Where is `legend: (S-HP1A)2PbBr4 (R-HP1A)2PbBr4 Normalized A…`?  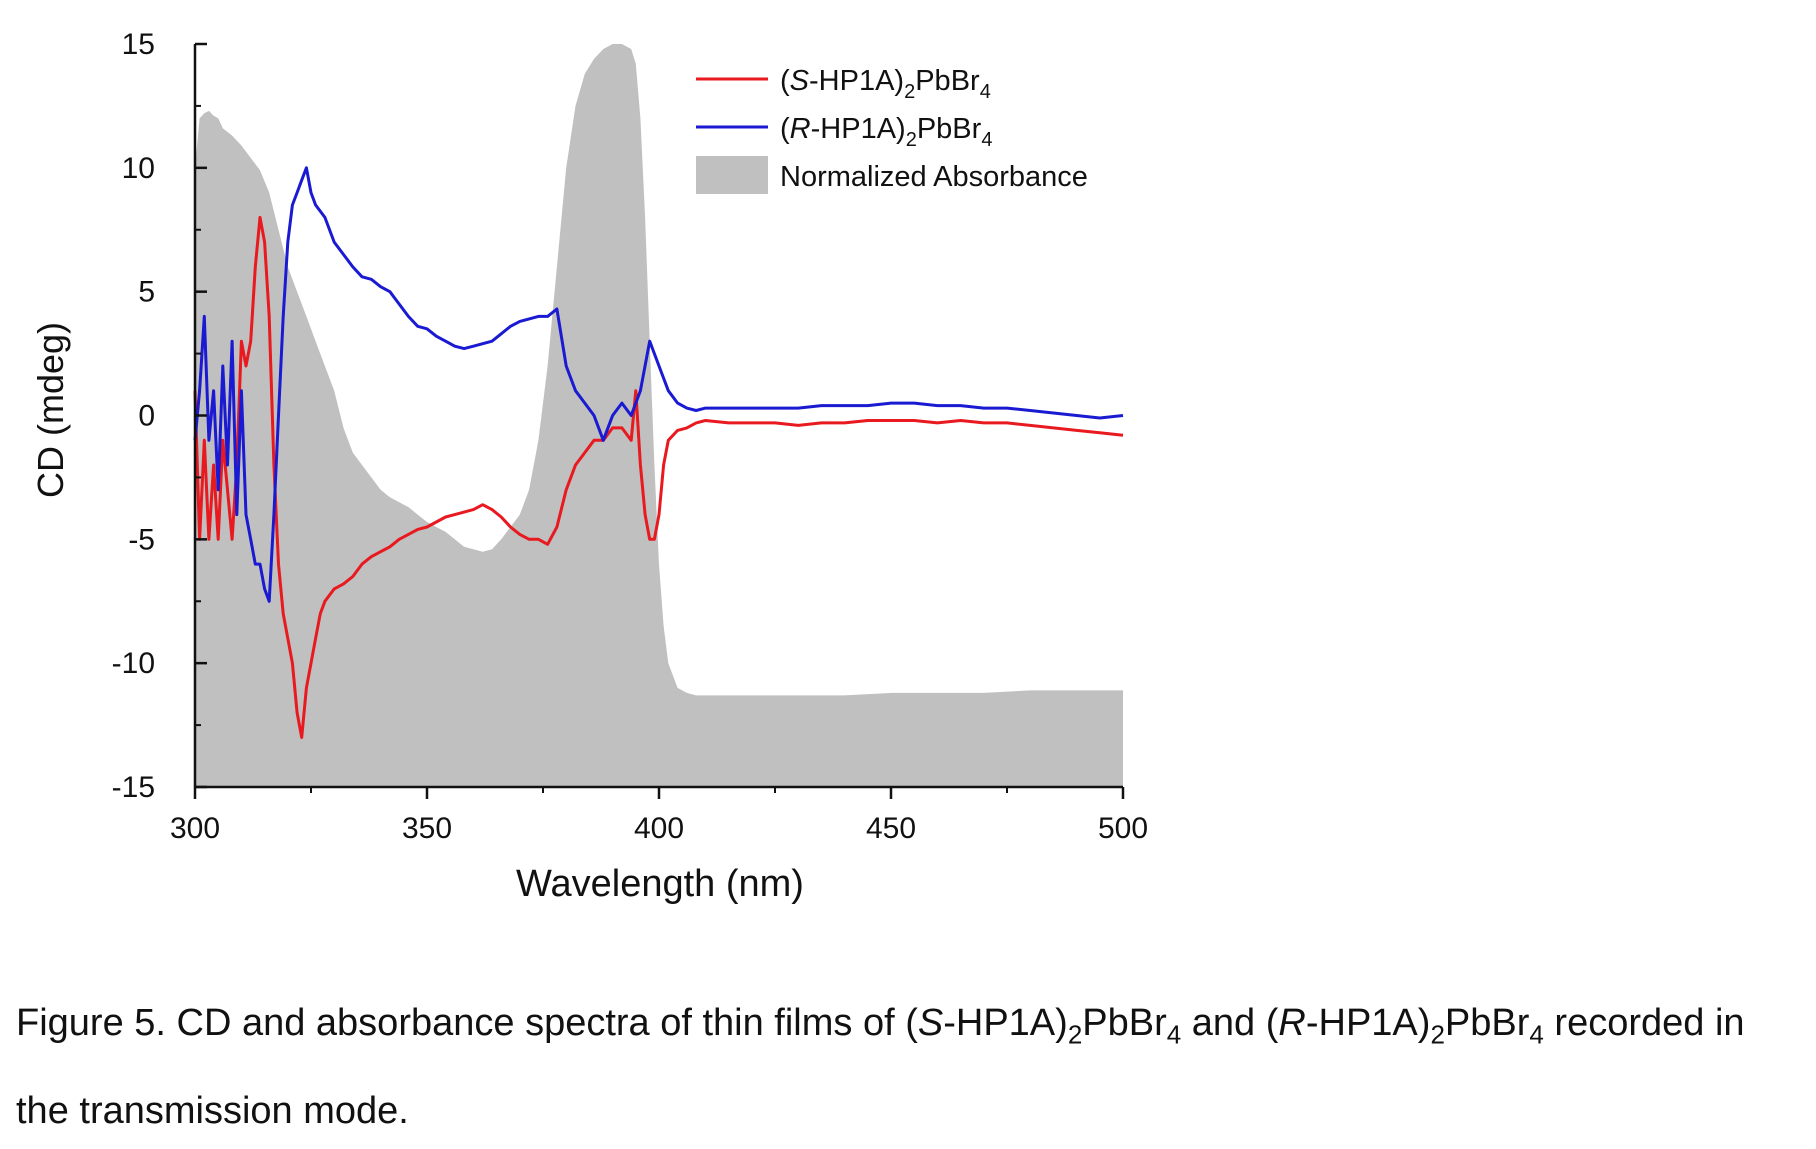 legend: (S-HP1A)2PbBr4 (R-HP1A)2PbBr4 Normalized A… is located at coordinates (892, 129).